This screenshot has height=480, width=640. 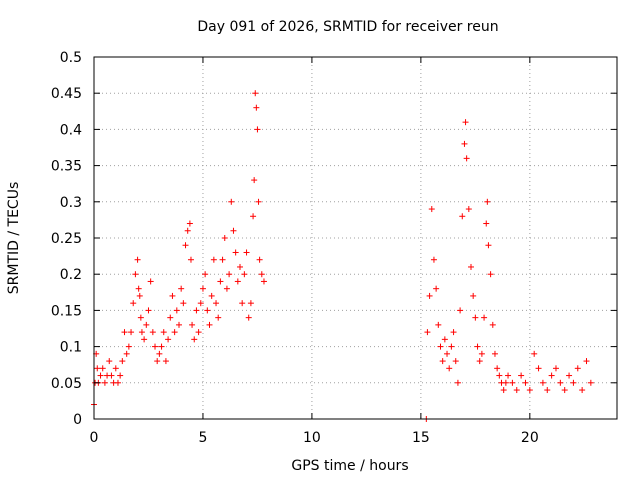 What do you see at coordinates (66, 311) in the screenshot?
I see `y-tick-label: 0.15` at bounding box center [66, 311].